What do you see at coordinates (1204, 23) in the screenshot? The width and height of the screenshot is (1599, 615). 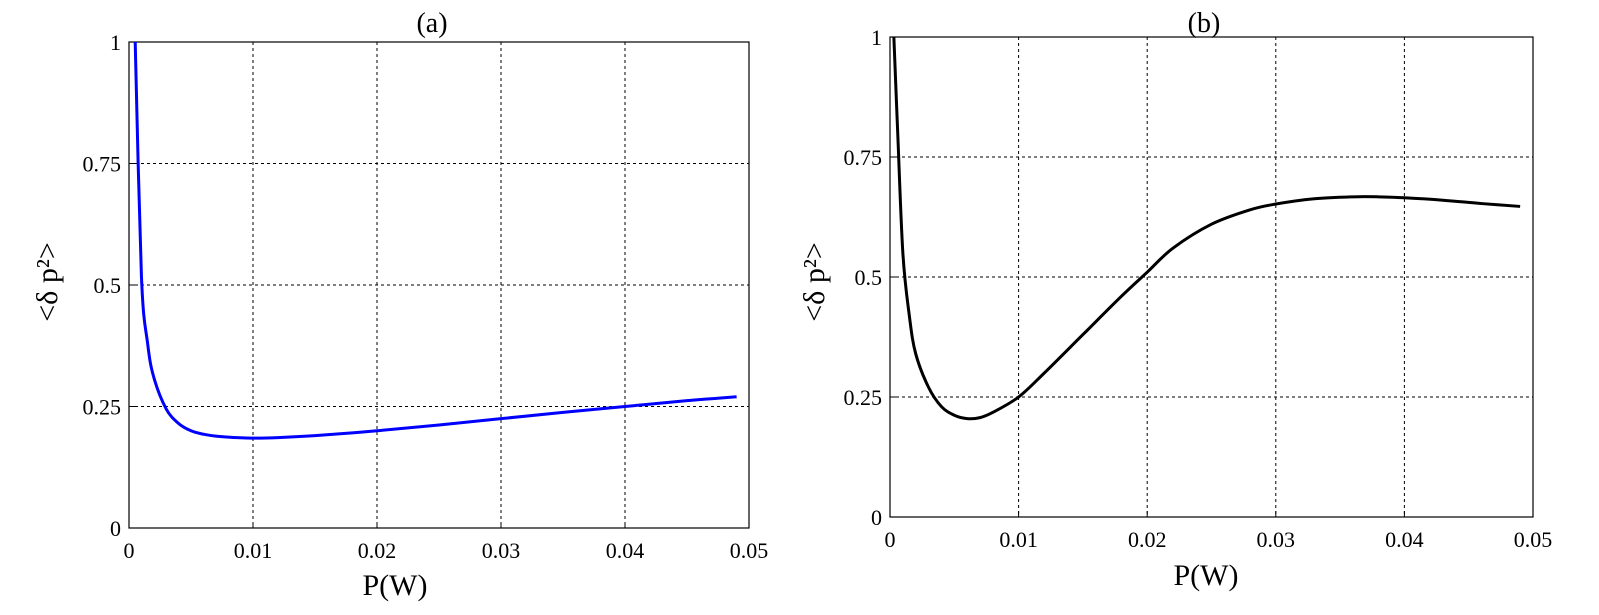 I see `chart-title: (b)` at bounding box center [1204, 23].